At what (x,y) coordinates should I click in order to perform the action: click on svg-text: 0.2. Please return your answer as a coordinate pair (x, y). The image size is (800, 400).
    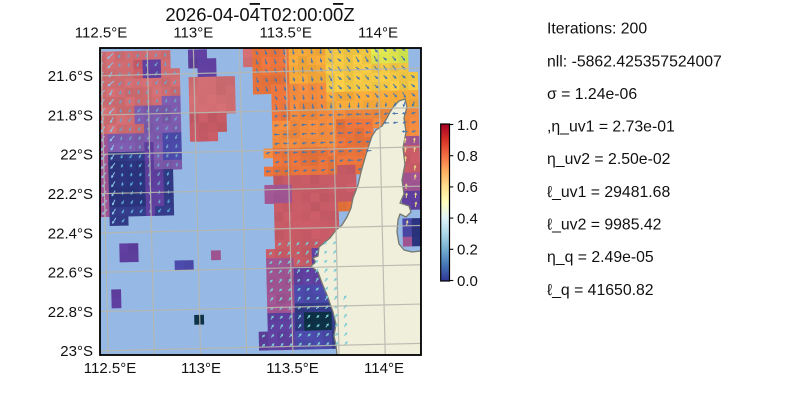
    Looking at the image, I should click on (467, 250).